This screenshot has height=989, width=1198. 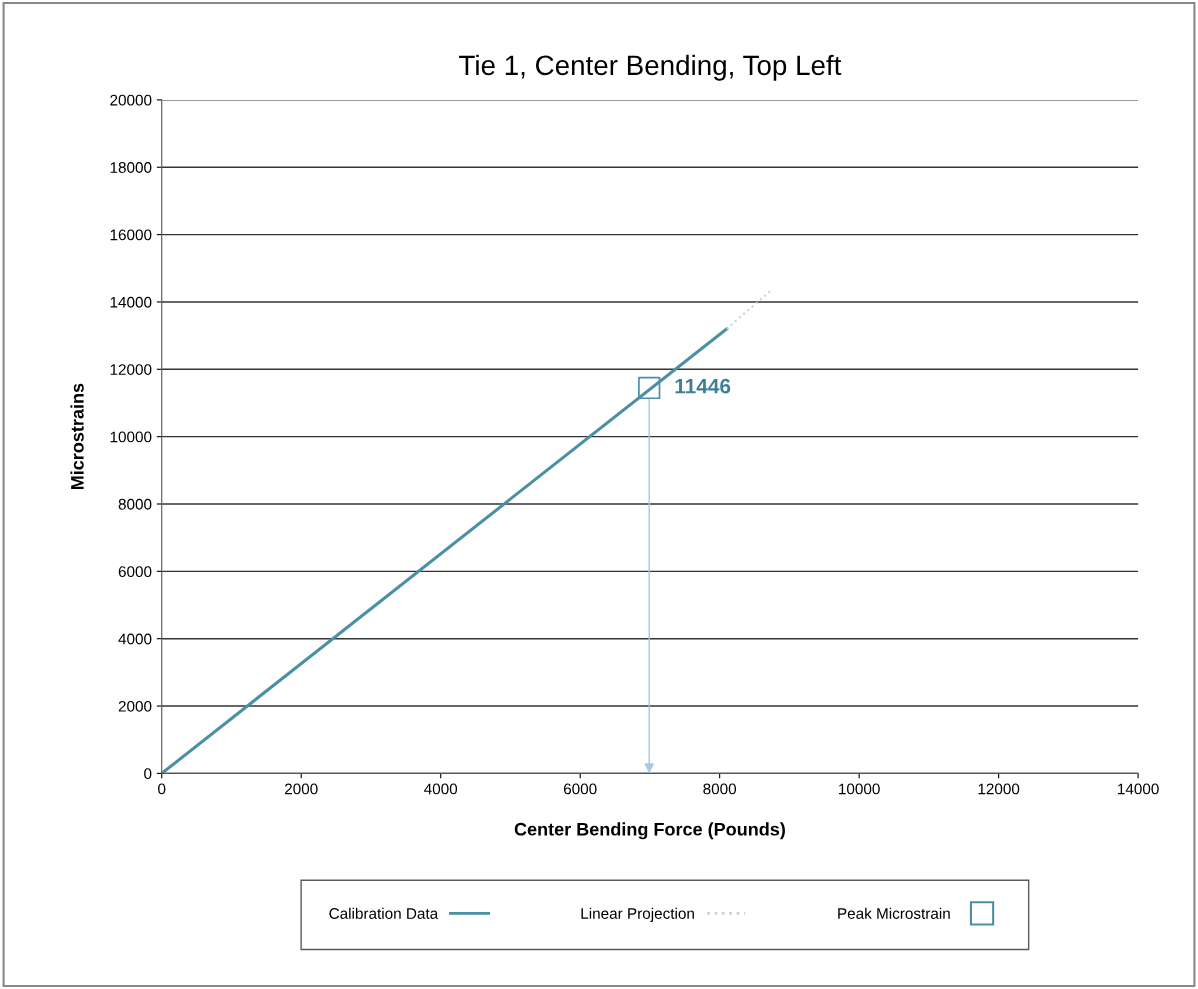 I want to click on legend-label: Calibration Data, so click(x=384, y=913).